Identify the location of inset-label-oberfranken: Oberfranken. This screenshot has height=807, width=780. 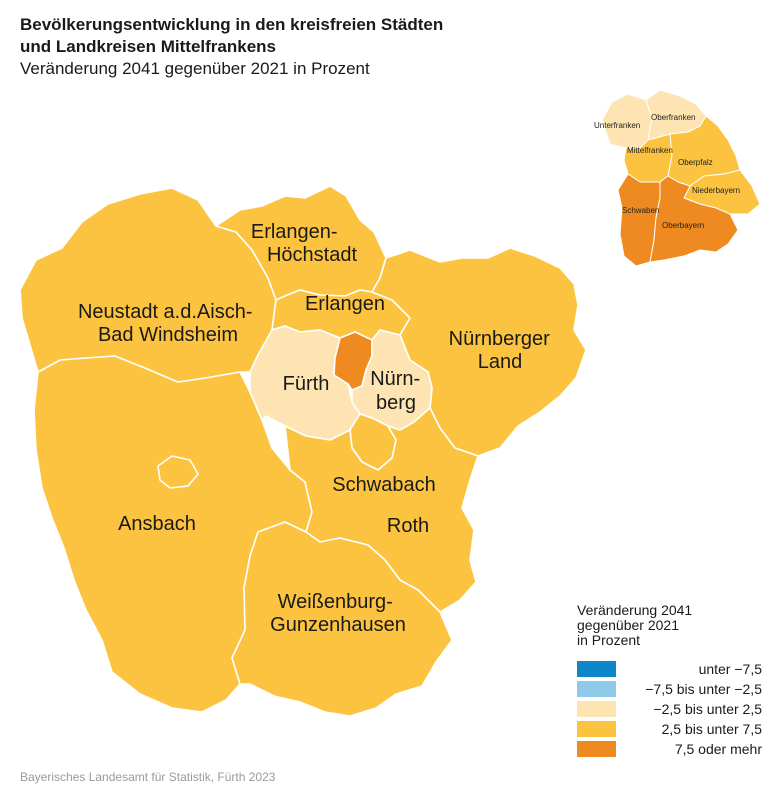
(673, 117).